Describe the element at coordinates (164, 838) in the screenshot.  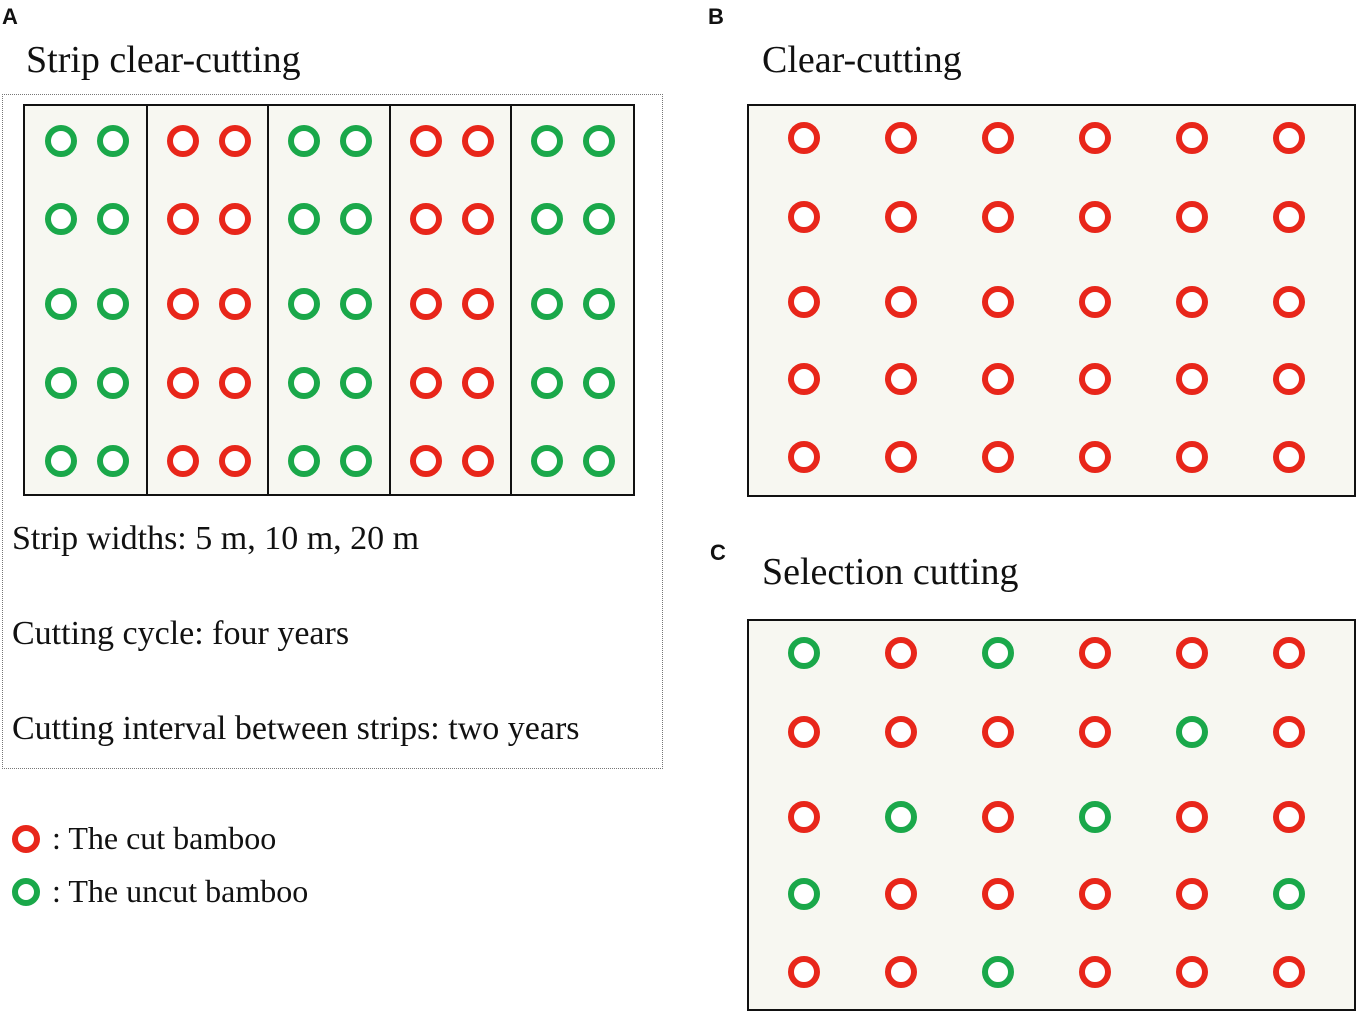
I see `legend-cut-label: : The cut bamboo` at that location.